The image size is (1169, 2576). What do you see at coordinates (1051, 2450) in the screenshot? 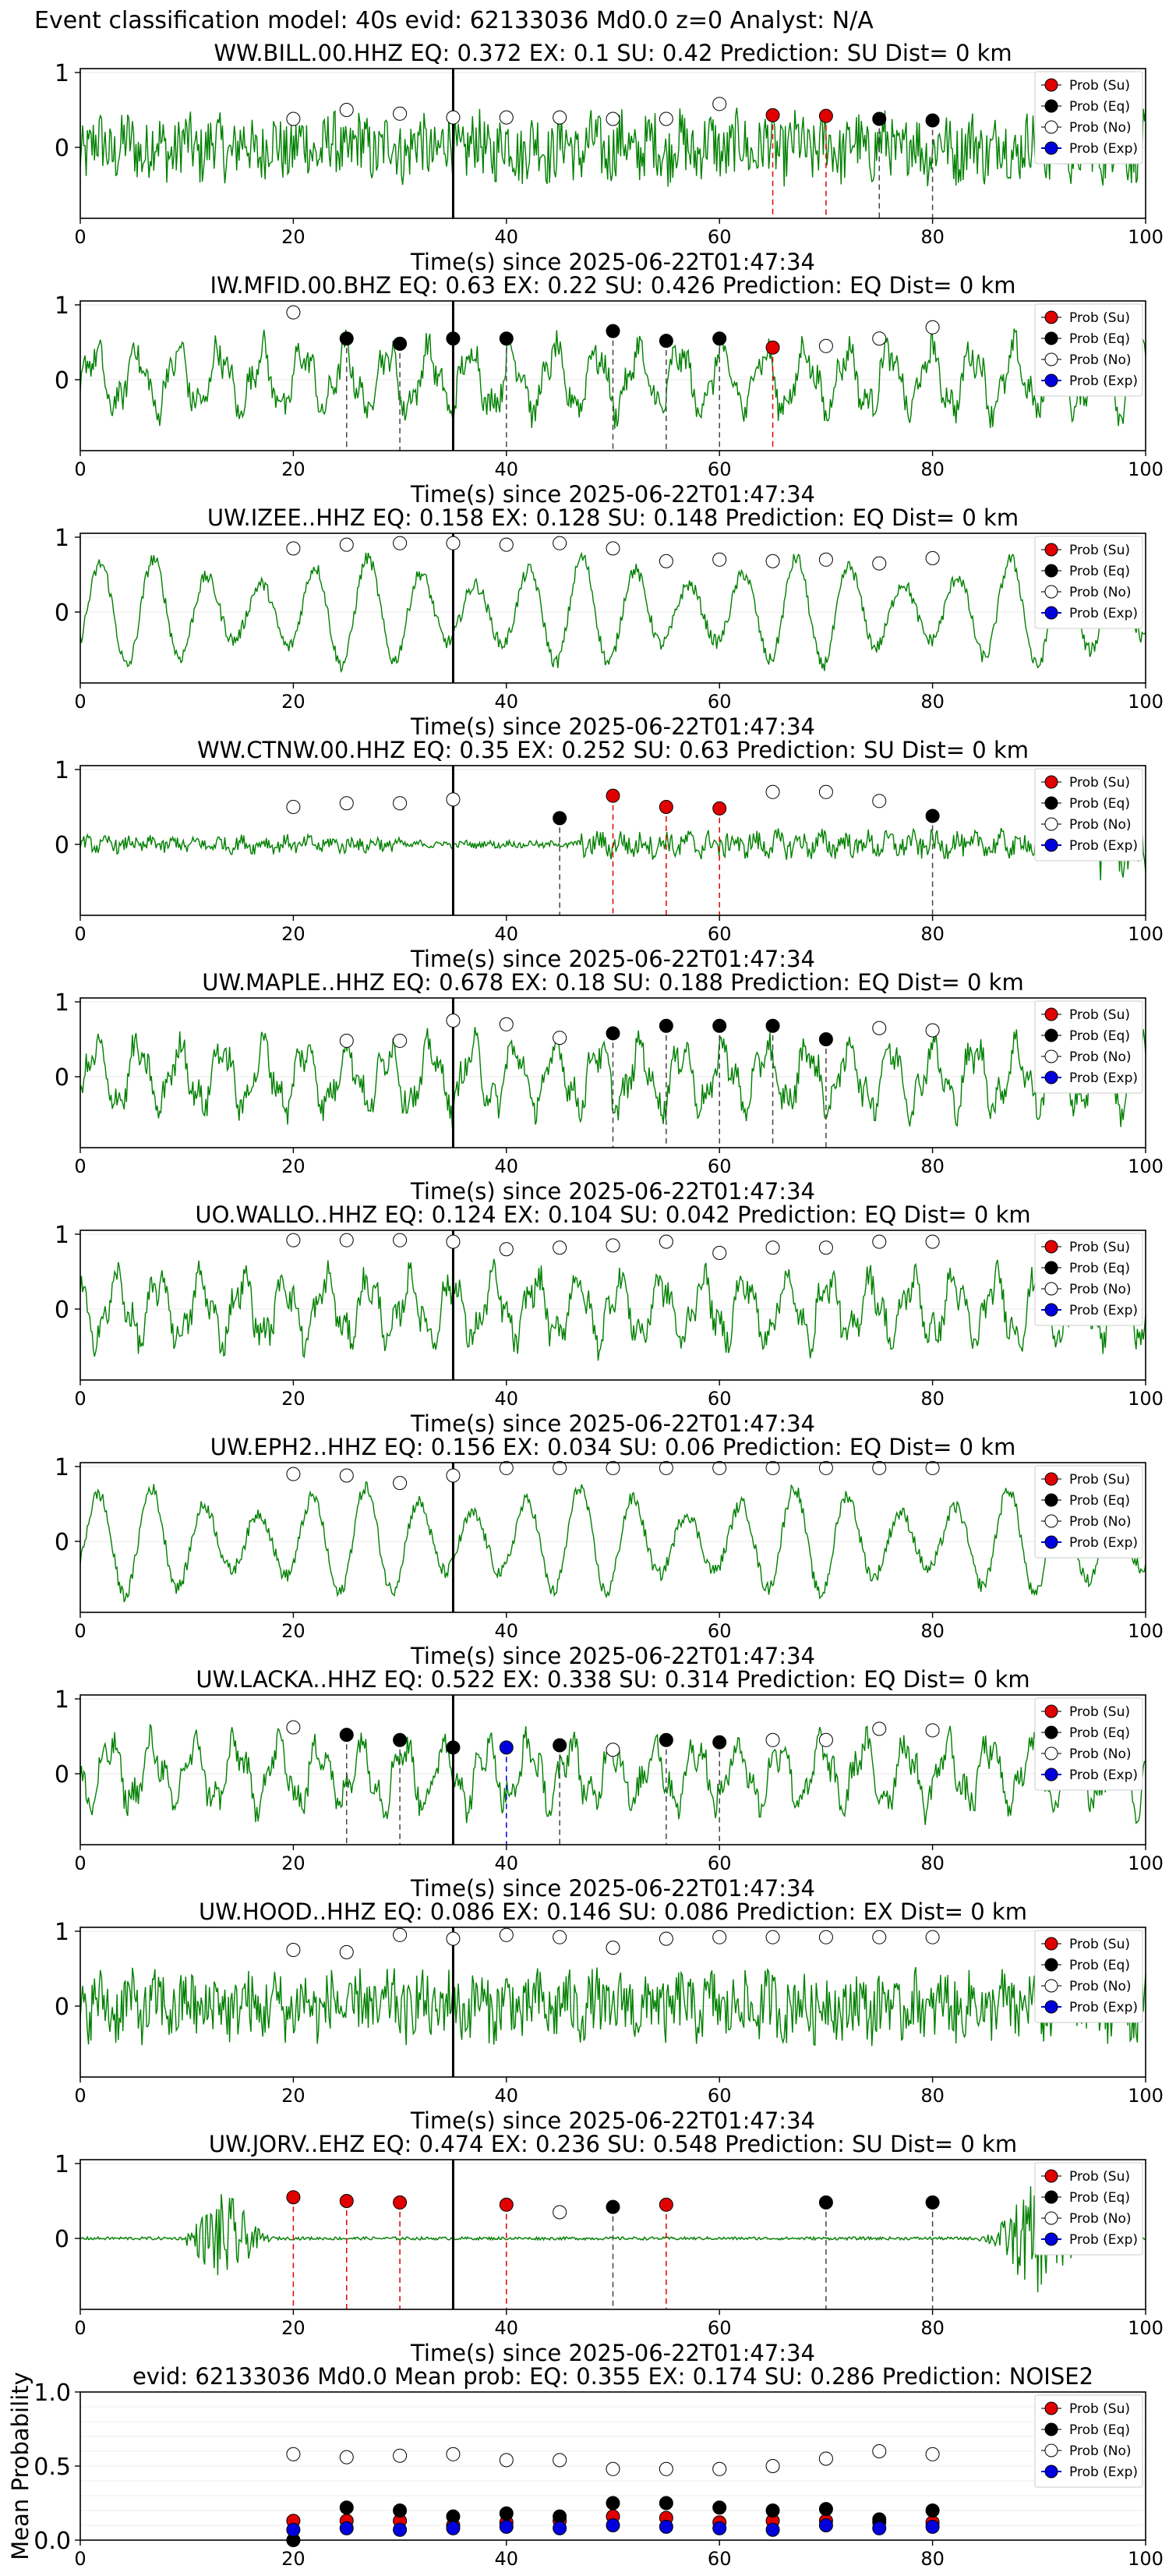
I see `legend-marker-no` at bounding box center [1051, 2450].